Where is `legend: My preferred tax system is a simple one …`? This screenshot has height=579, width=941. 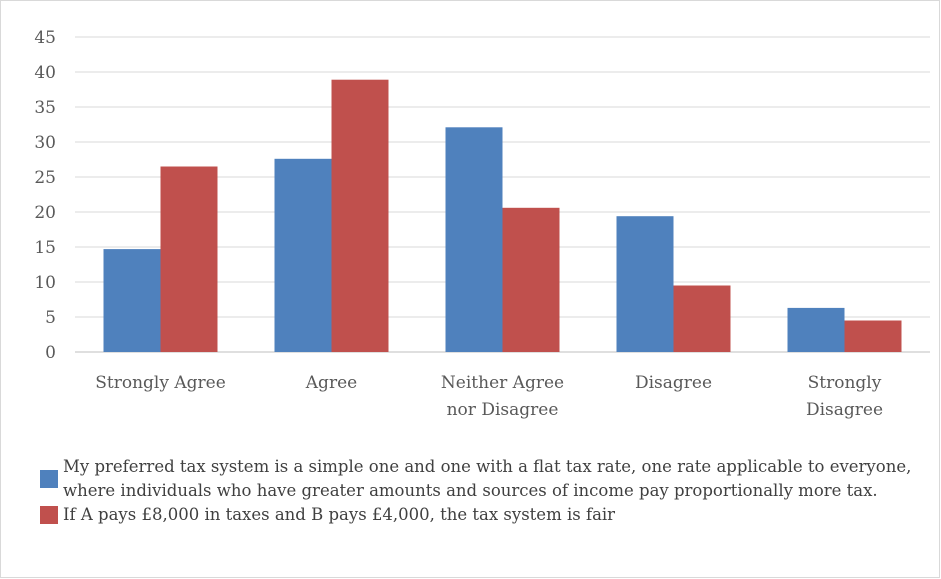 legend: My preferred tax system is a simple one … is located at coordinates (485, 491).